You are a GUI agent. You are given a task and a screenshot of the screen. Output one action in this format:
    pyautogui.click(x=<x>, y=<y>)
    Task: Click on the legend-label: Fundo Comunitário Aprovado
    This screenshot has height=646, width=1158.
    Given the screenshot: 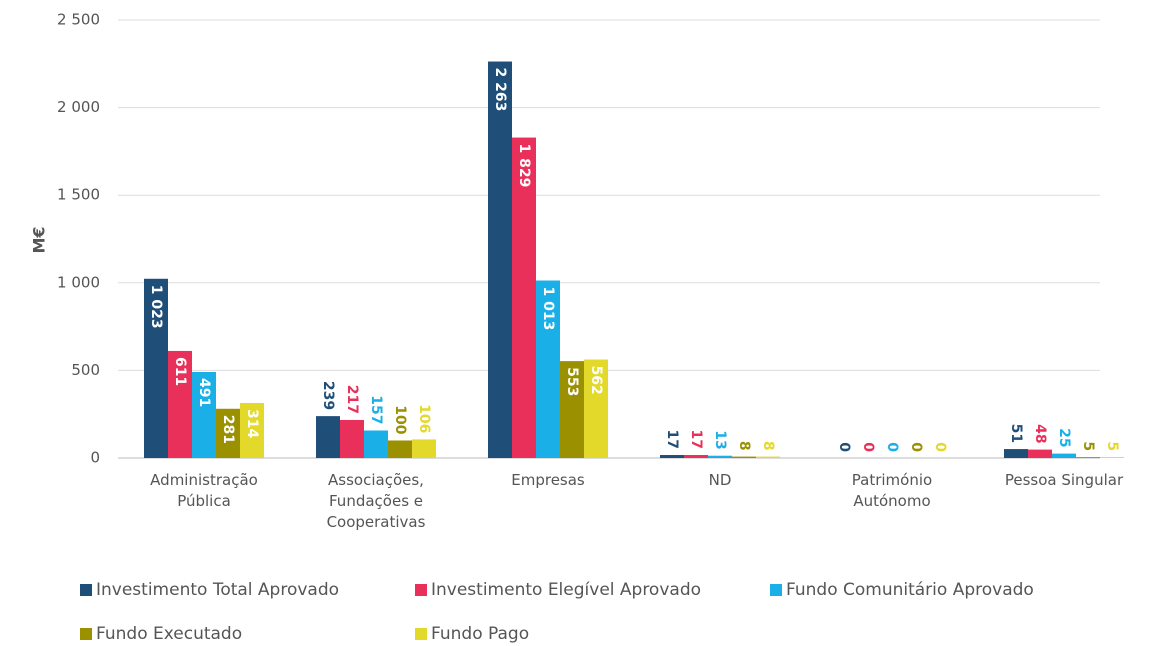 What is the action you would take?
    pyautogui.click(x=910, y=590)
    